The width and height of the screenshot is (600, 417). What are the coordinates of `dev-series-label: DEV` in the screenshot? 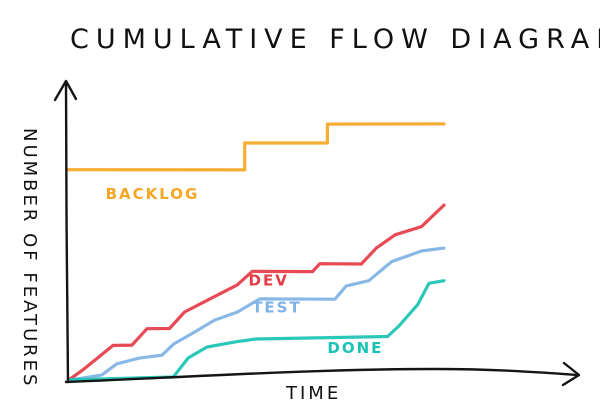 It's located at (269, 281).